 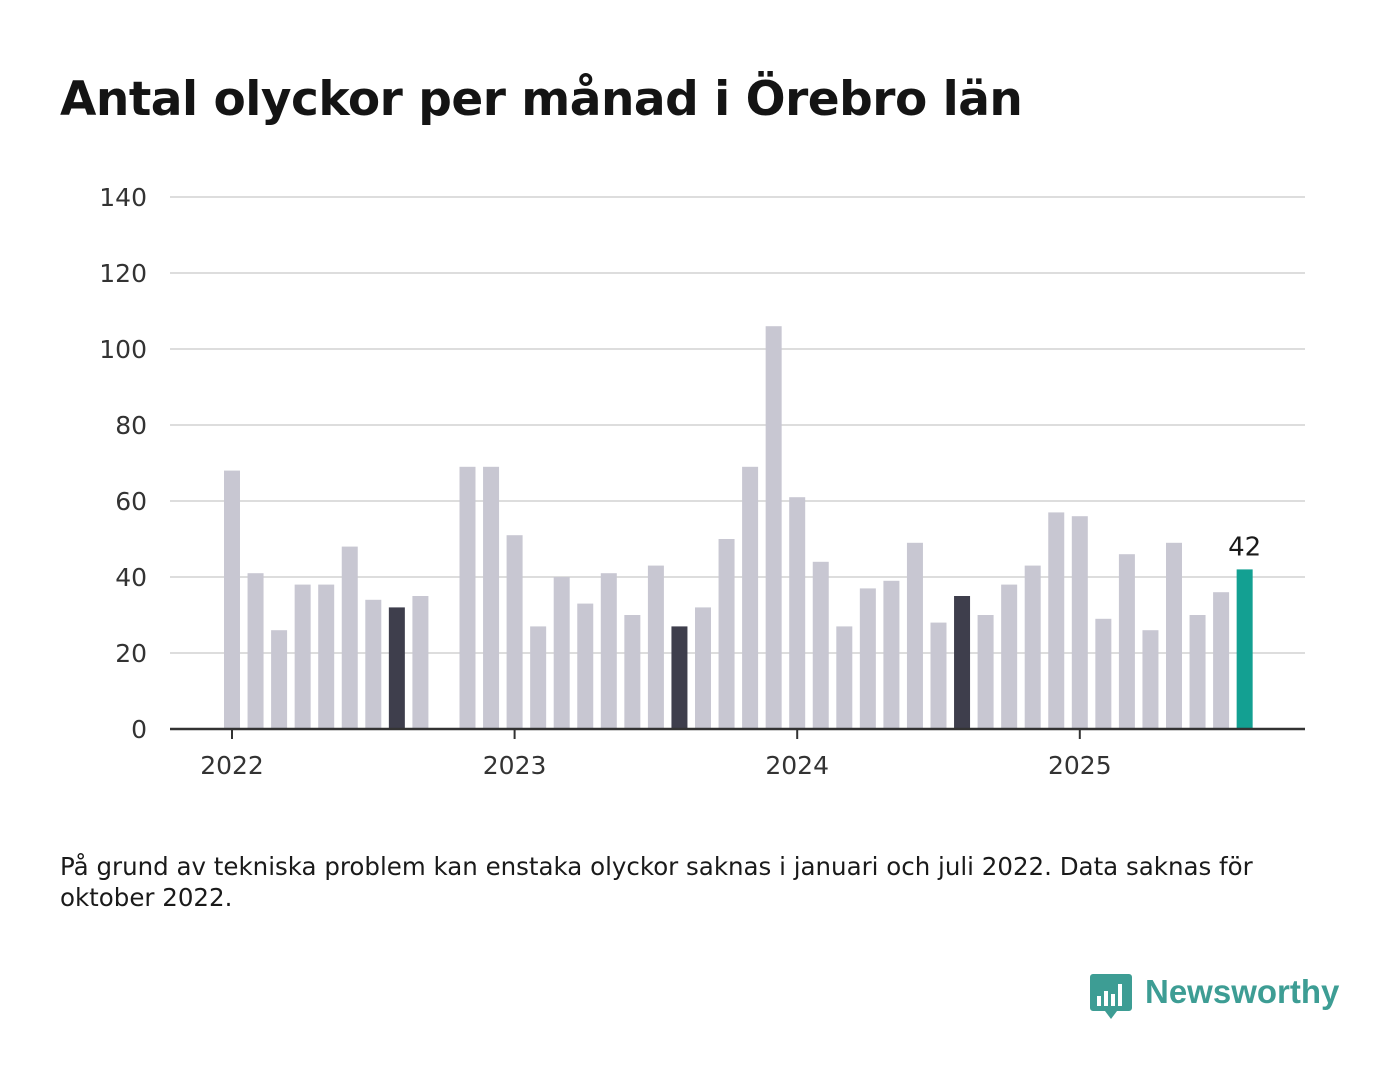 I want to click on y-tick-label: 120, so click(x=123, y=273).